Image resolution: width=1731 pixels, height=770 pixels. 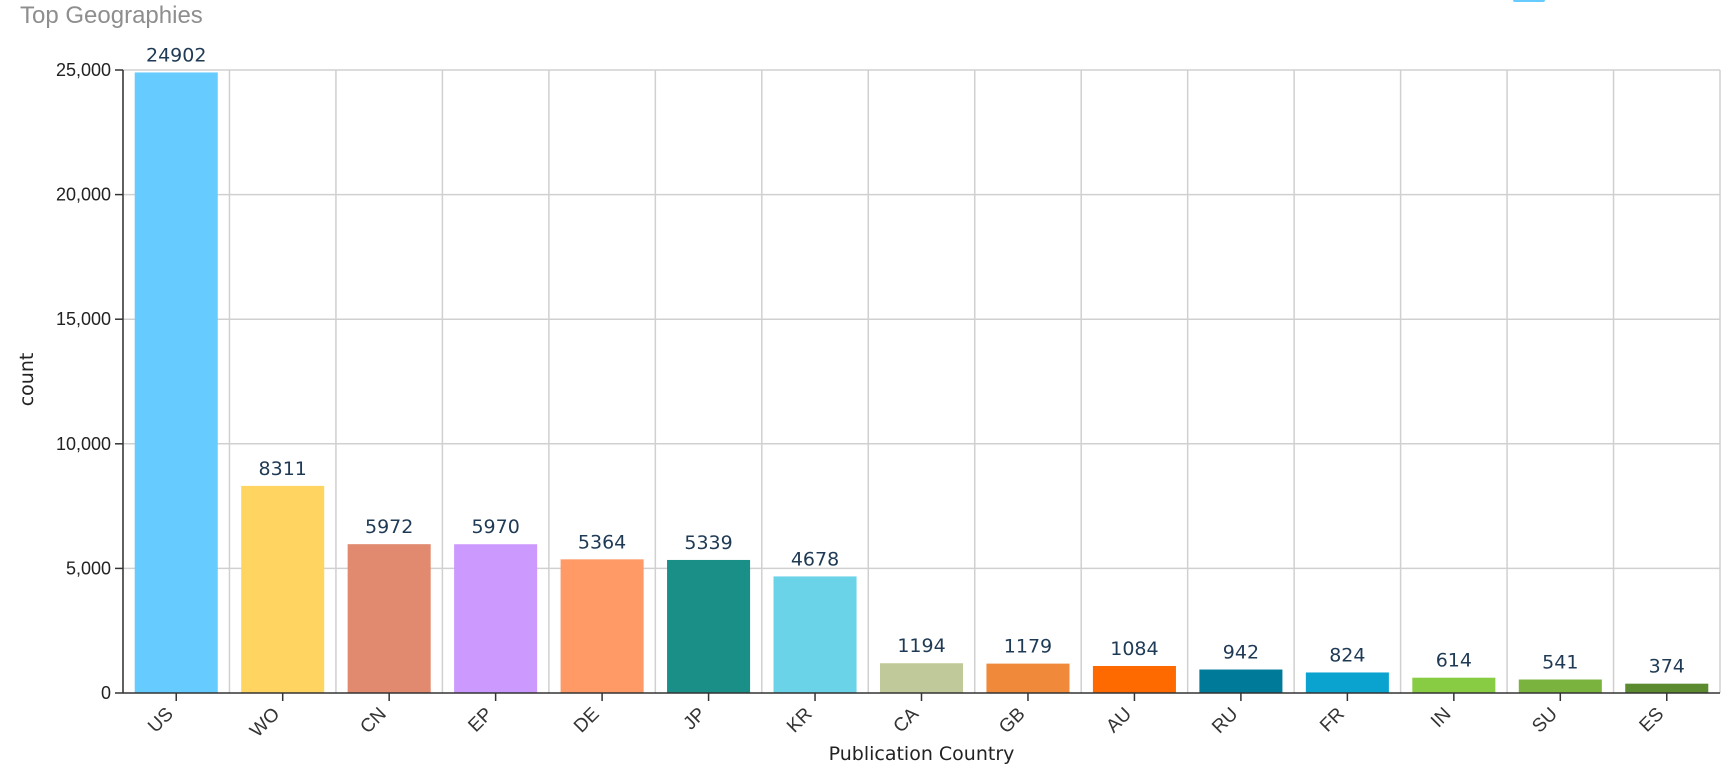 I want to click on data-label: 1084, so click(x=1134, y=649).